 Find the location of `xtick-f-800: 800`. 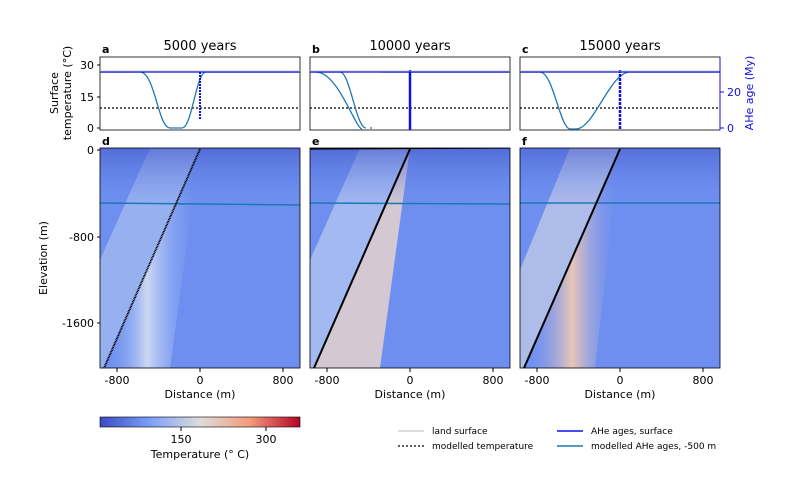

xtick-f-800: 800 is located at coordinates (703, 380).